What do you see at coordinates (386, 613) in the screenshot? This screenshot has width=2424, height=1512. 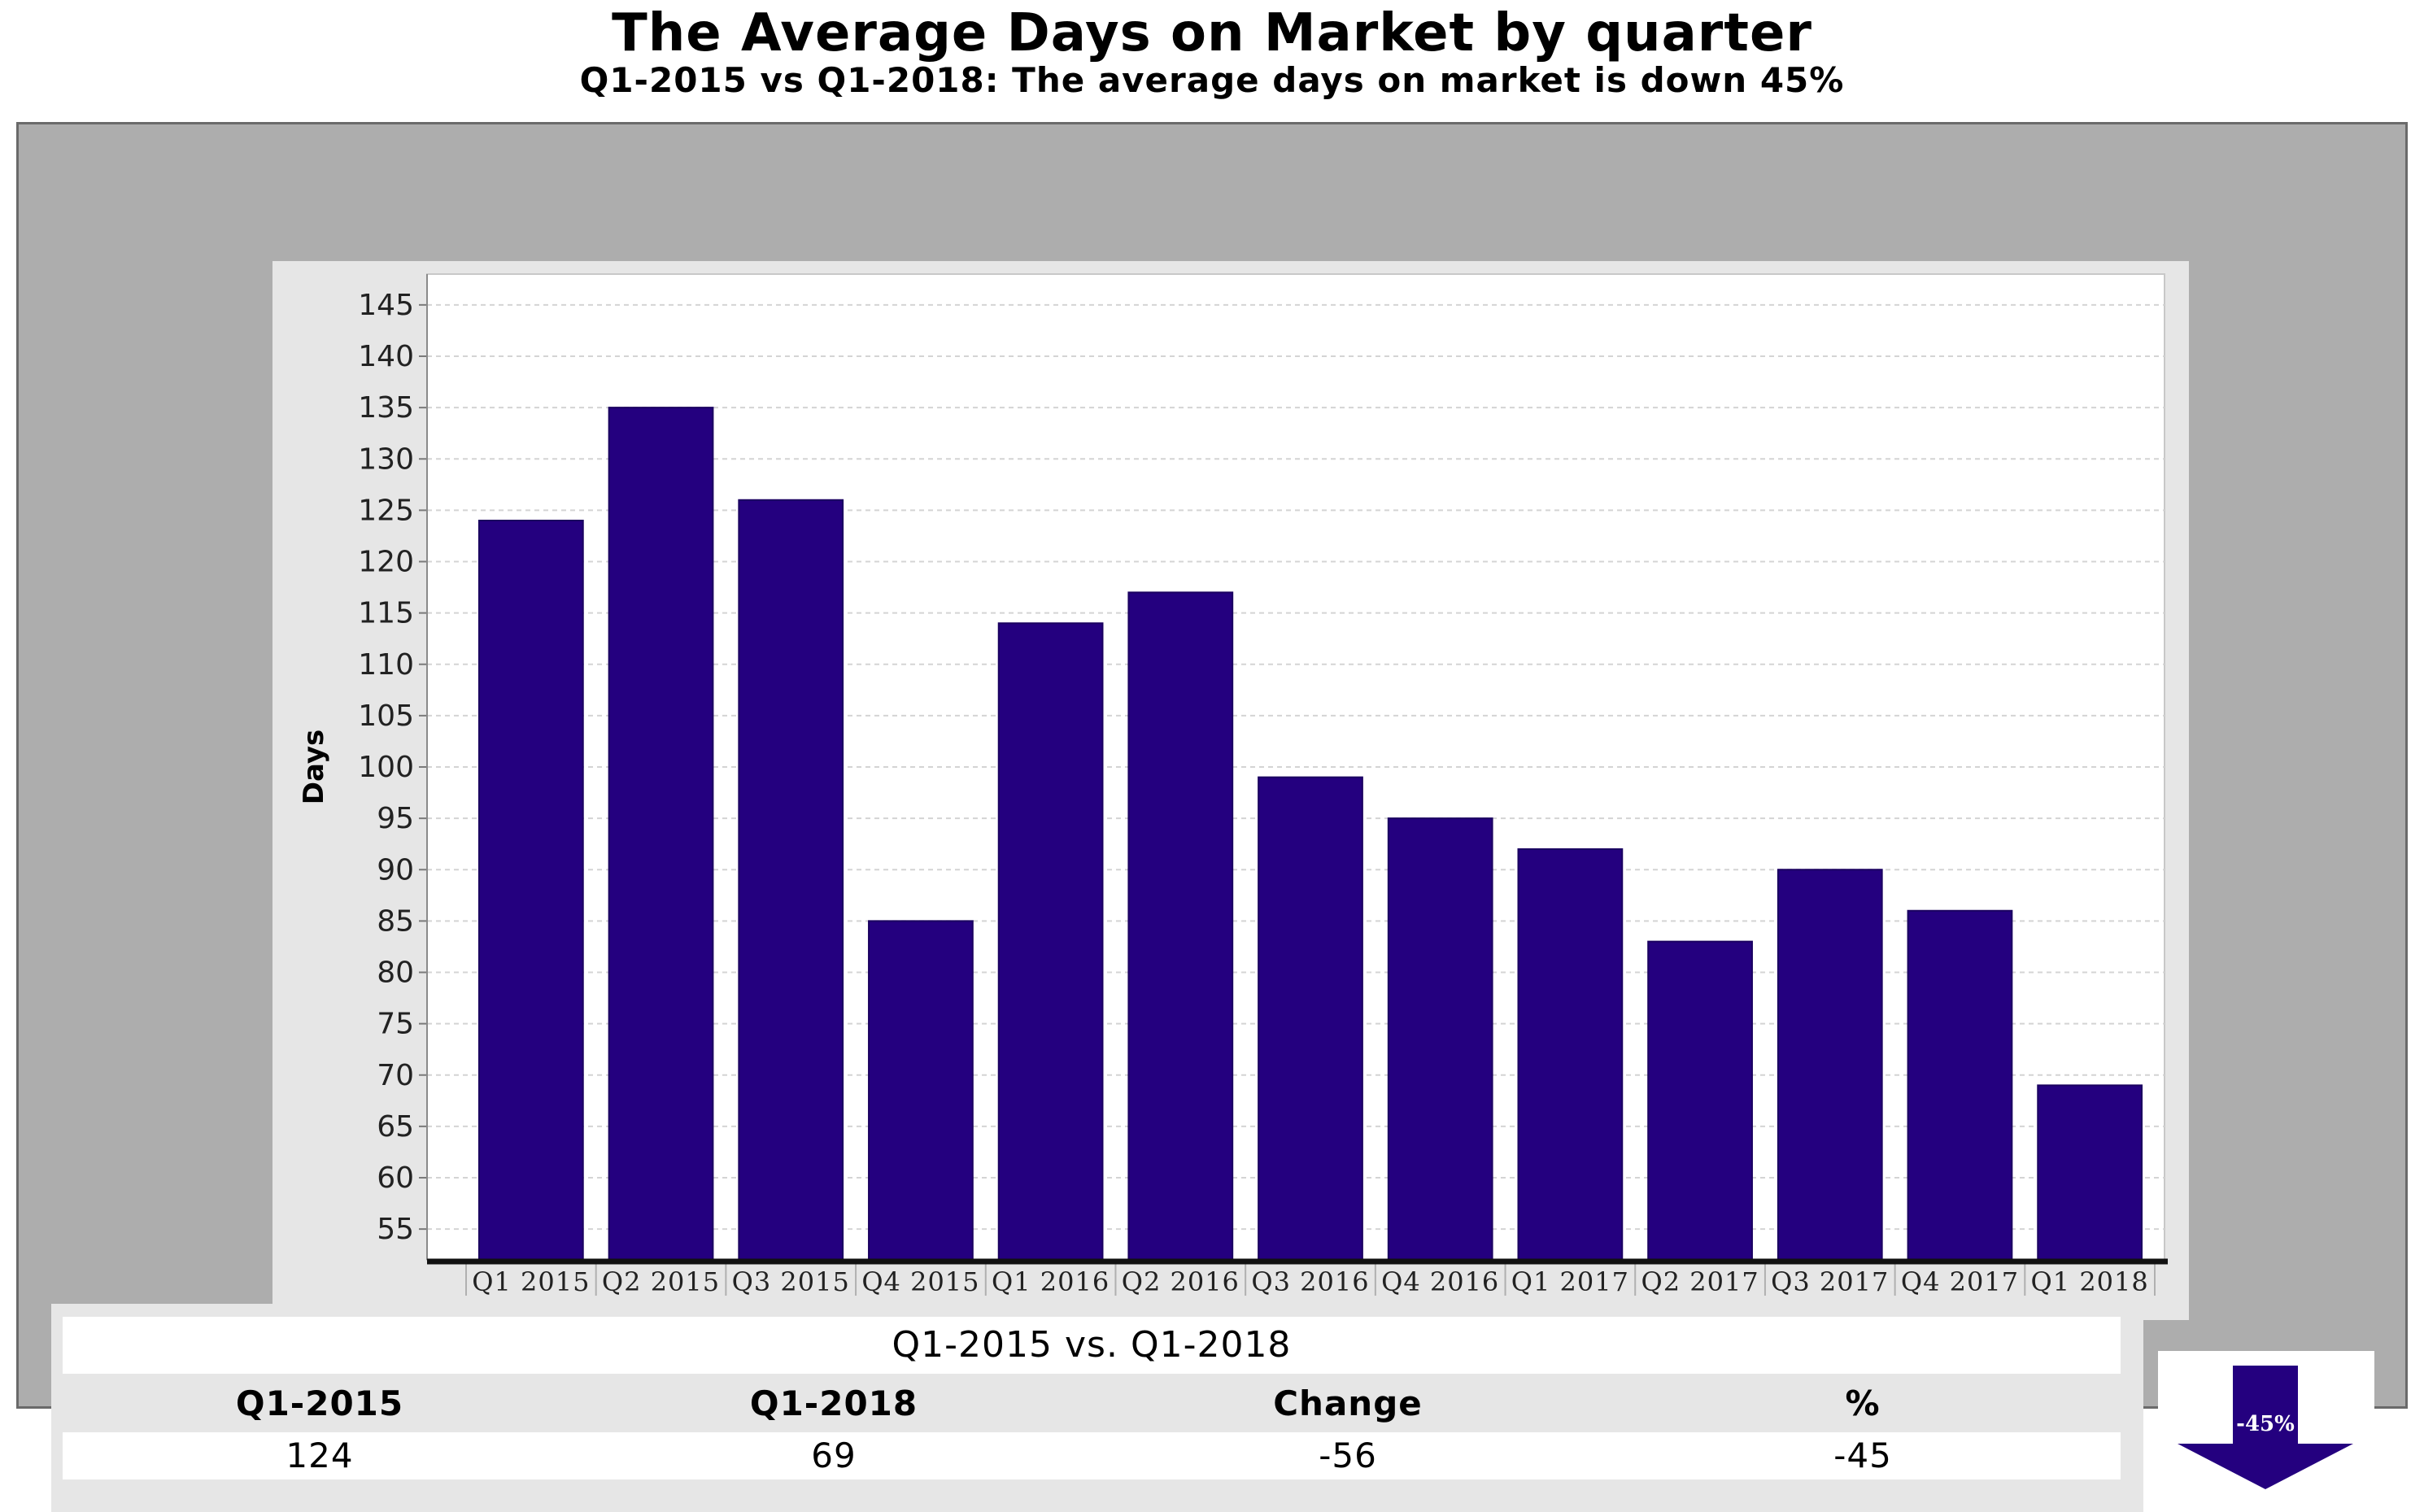 I see `y-tick-label: 115` at bounding box center [386, 613].